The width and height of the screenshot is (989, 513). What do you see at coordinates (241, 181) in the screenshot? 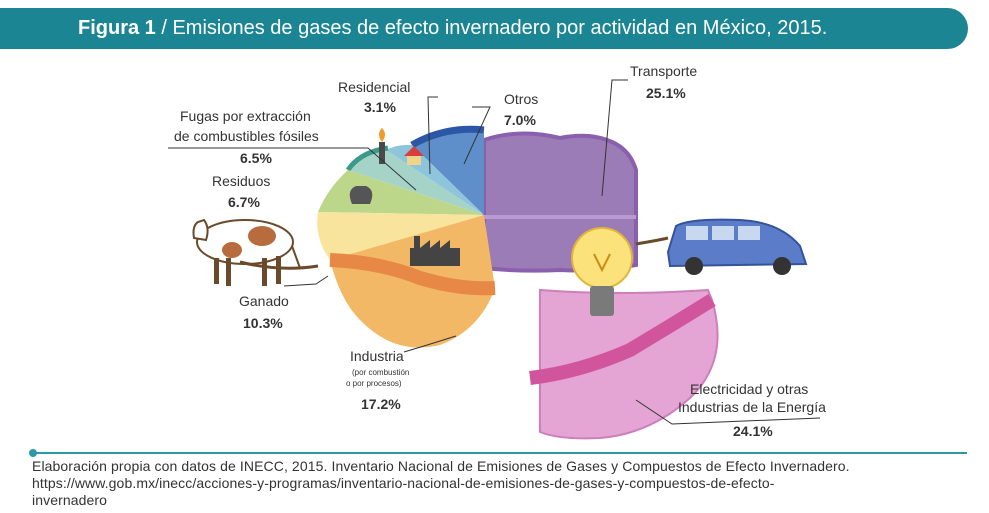
I see `label-residuos: Residuos` at bounding box center [241, 181].